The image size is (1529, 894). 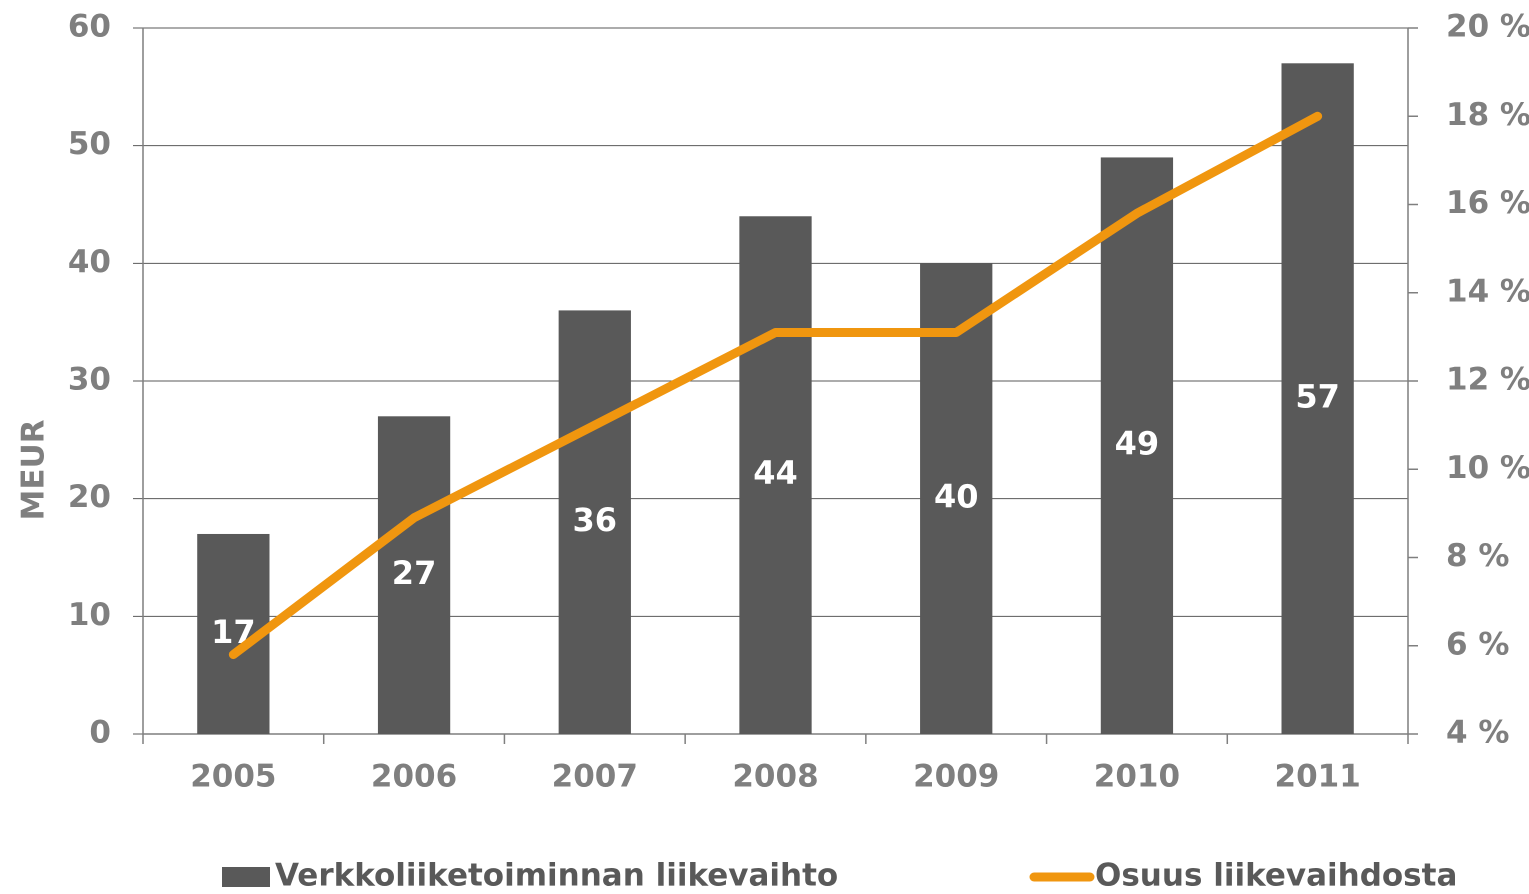 I want to click on y2-tick-label: 18 %, so click(x=1487, y=115).